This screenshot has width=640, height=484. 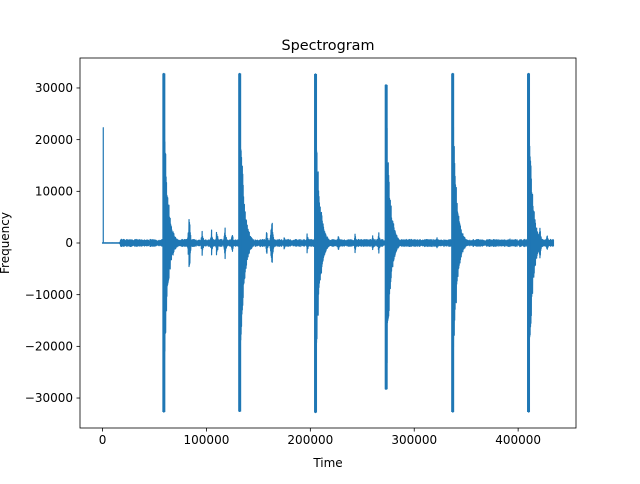 What do you see at coordinates (518, 440) in the screenshot?
I see `x-tick-label: 400000` at bounding box center [518, 440].